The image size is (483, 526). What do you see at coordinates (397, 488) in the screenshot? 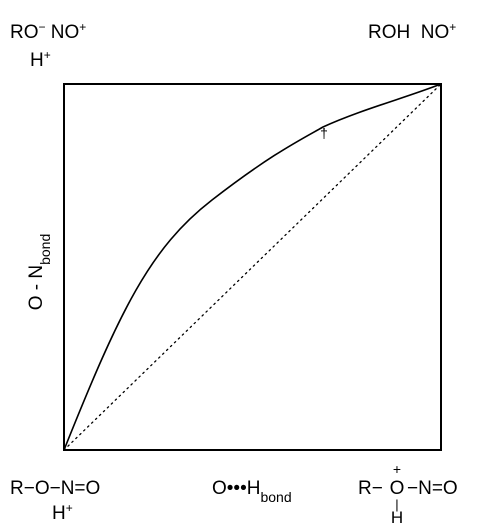
I see `corner-bottom-right-oxygen: O` at bounding box center [397, 488].